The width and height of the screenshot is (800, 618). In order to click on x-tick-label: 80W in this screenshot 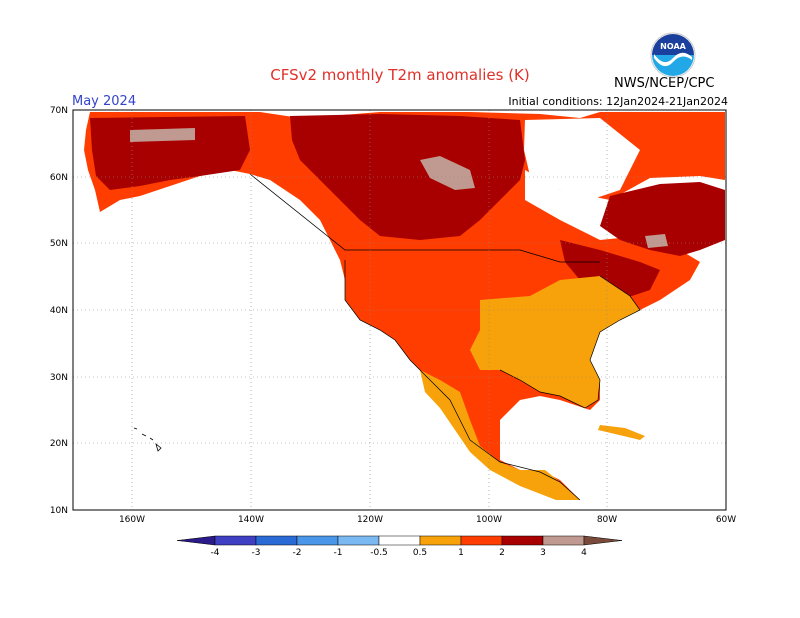, I will do `click(607, 520)`.